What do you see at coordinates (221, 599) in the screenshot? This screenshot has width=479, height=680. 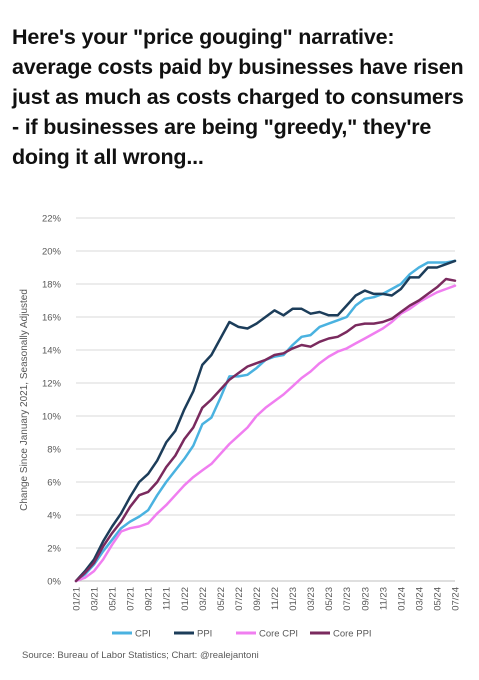 I see `x-tick-label: 05/22` at bounding box center [221, 599].